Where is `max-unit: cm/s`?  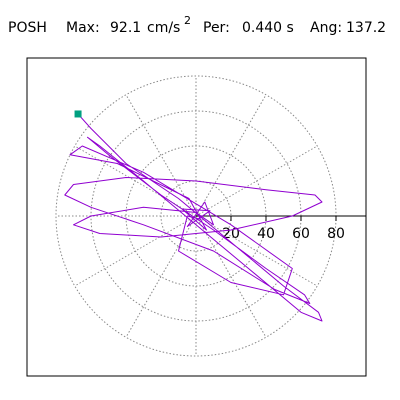 max-unit: cm/s is located at coordinates (163, 28).